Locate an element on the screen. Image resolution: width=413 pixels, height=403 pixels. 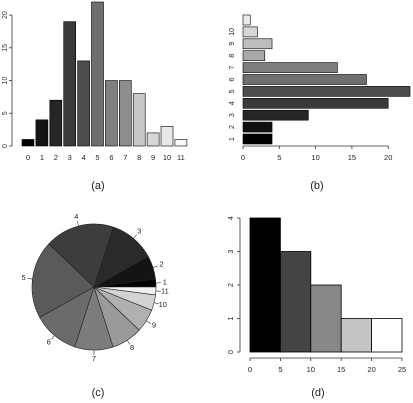
pie-label: 9 is located at coordinates (154, 325).